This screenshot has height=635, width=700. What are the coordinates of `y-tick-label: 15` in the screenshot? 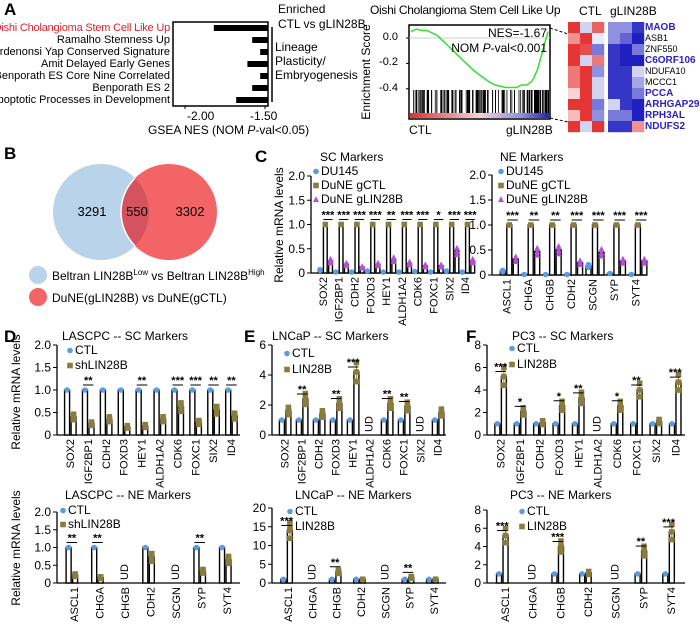 It's located at (260, 527).